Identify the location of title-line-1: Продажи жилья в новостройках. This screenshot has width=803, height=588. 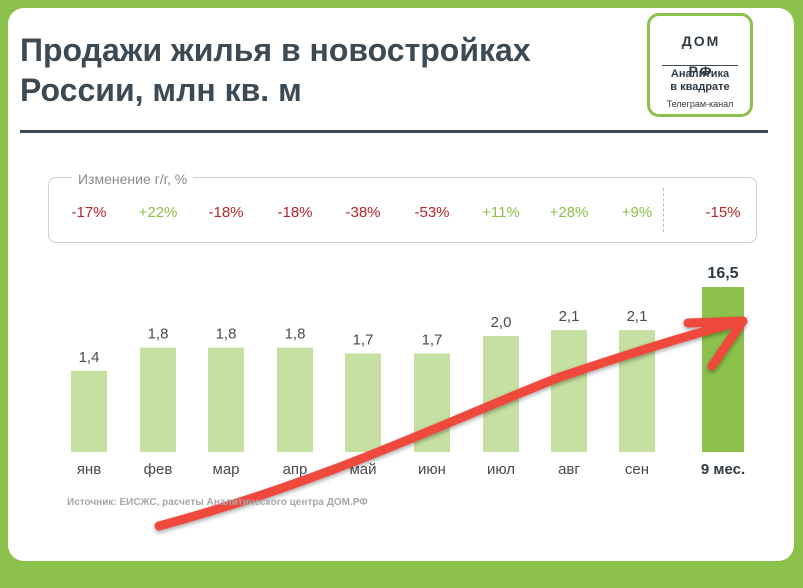
(275, 50).